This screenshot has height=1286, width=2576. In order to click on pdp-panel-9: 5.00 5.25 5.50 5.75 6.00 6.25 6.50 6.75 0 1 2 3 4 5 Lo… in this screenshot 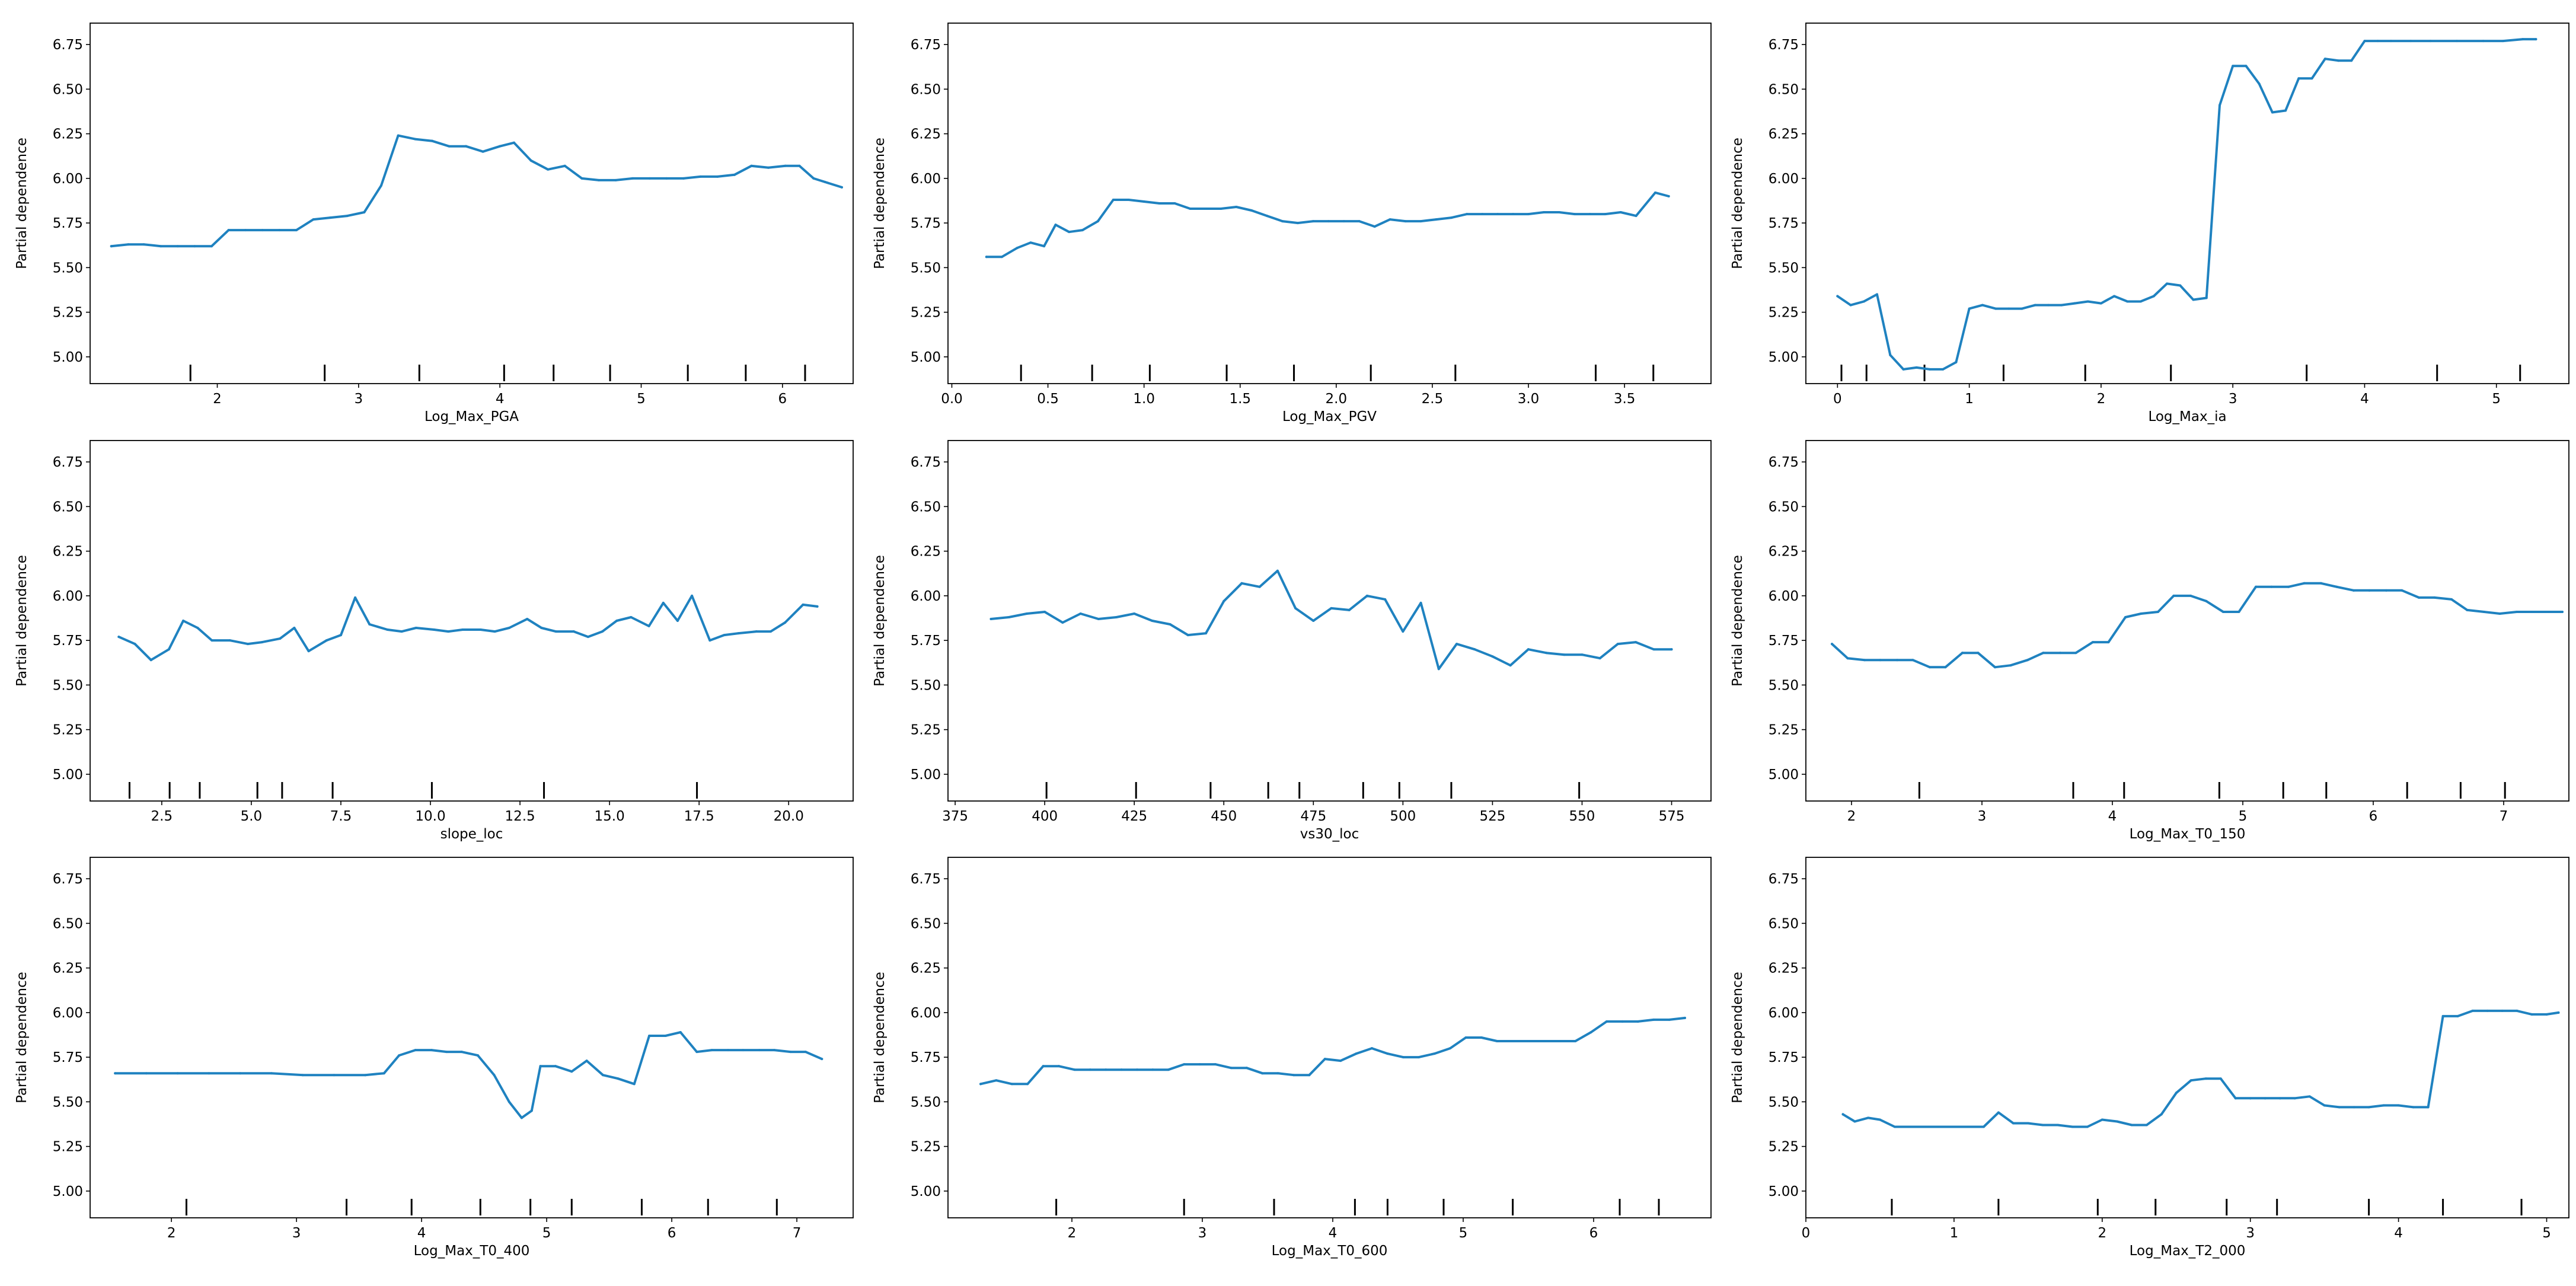, I will do `click(2149, 1058)`.